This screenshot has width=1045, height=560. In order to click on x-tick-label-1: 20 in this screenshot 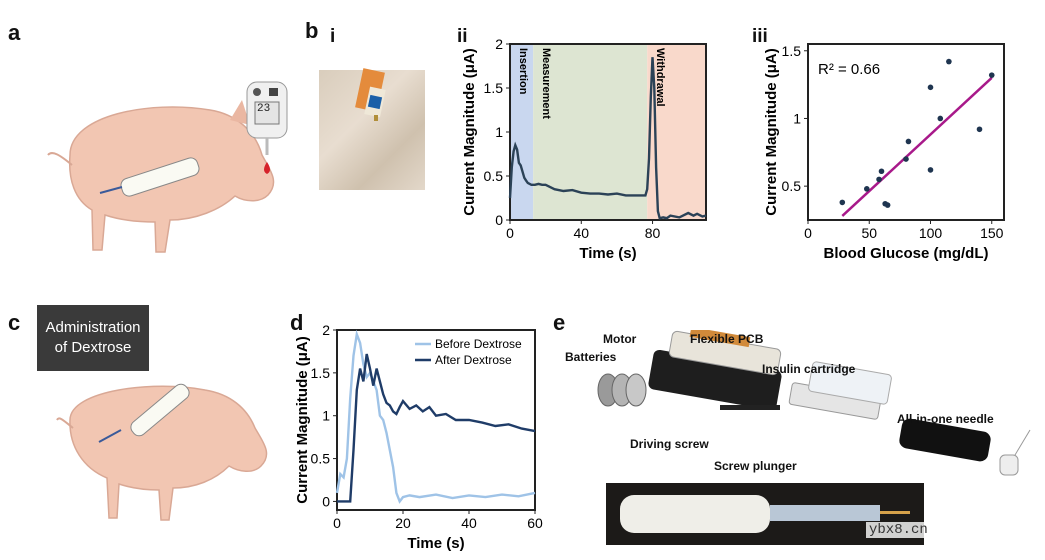, I will do `click(403, 523)`.